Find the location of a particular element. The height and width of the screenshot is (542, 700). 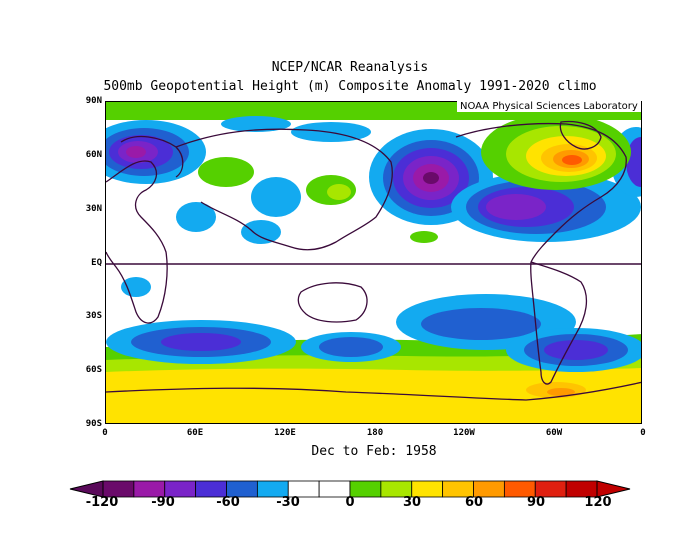

lon-tick: 60E is located at coordinates (195, 433).